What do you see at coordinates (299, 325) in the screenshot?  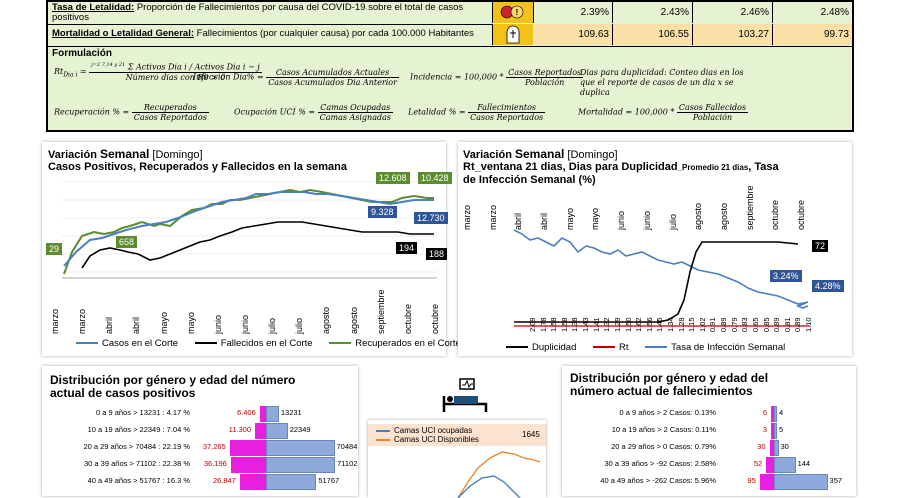 I see `chart1-month-label: julio` at bounding box center [299, 325].